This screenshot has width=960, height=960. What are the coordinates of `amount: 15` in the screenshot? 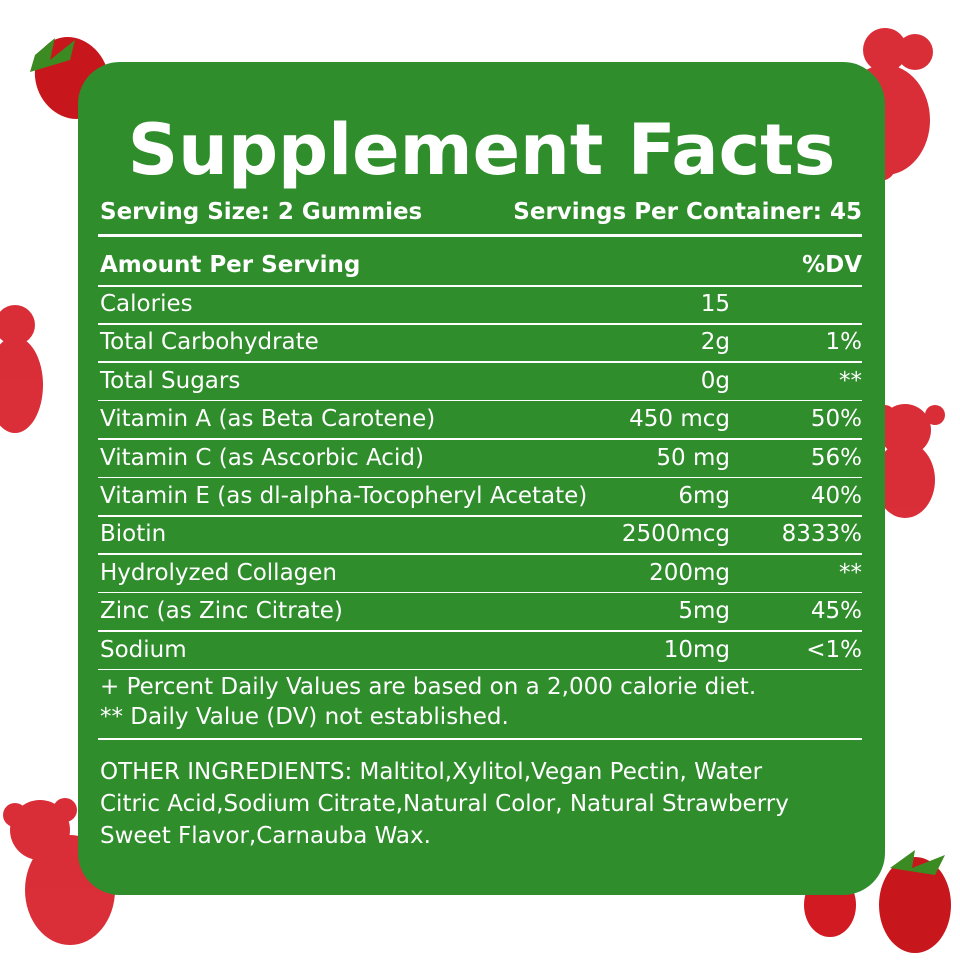 It's located at (715, 304).